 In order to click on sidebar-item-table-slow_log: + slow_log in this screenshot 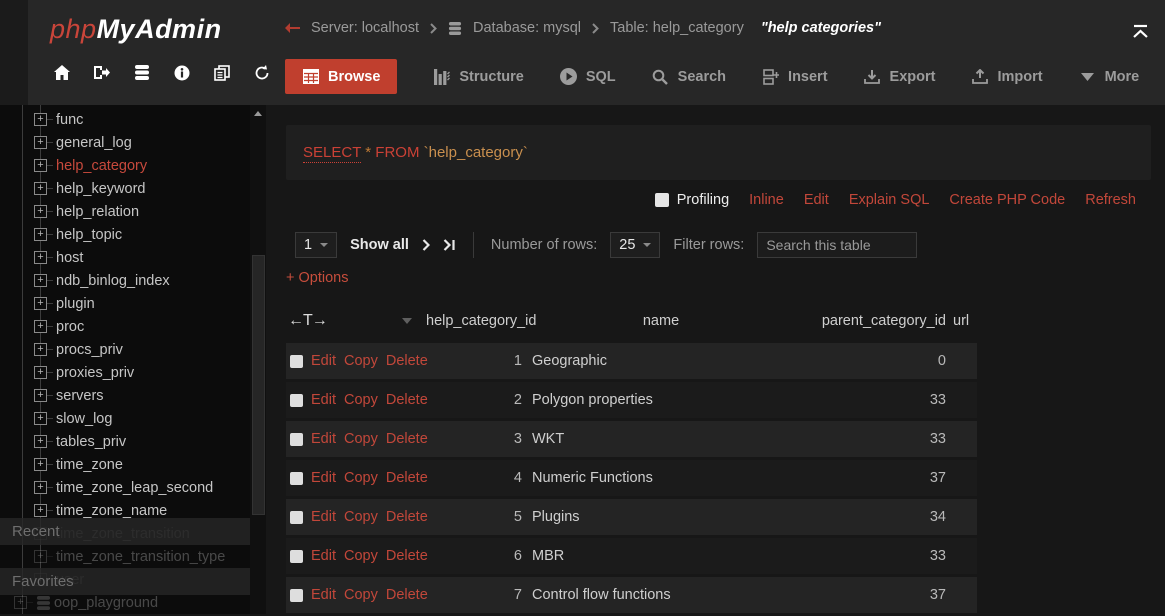, I will do `click(125, 418)`.